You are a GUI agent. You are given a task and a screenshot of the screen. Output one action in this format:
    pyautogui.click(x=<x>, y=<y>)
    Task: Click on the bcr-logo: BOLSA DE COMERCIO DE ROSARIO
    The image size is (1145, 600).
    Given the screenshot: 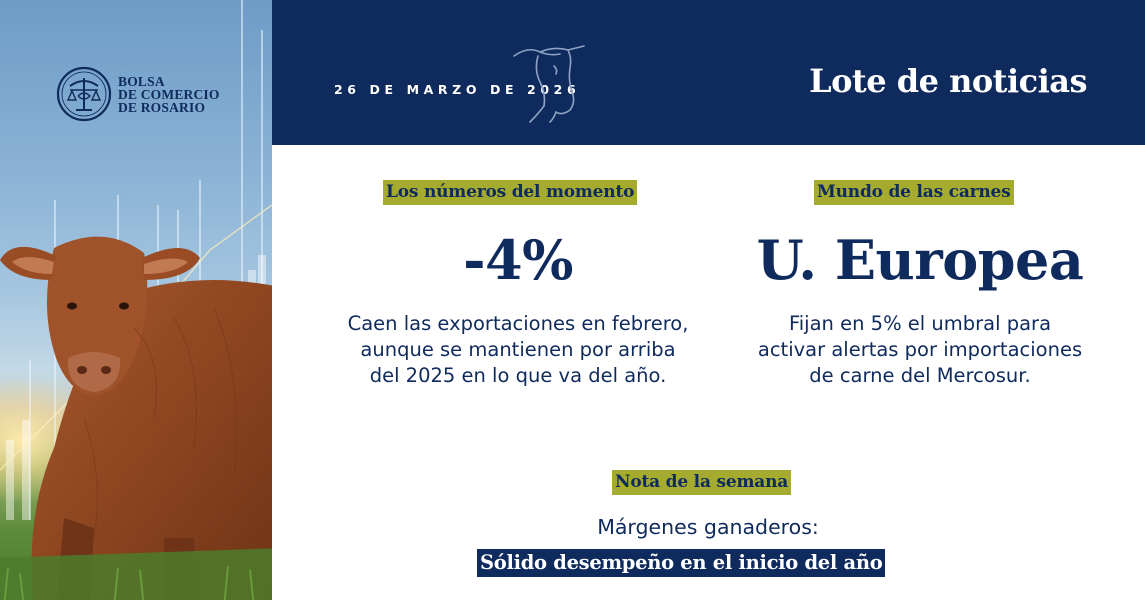 What is the action you would take?
    pyautogui.click(x=138, y=94)
    